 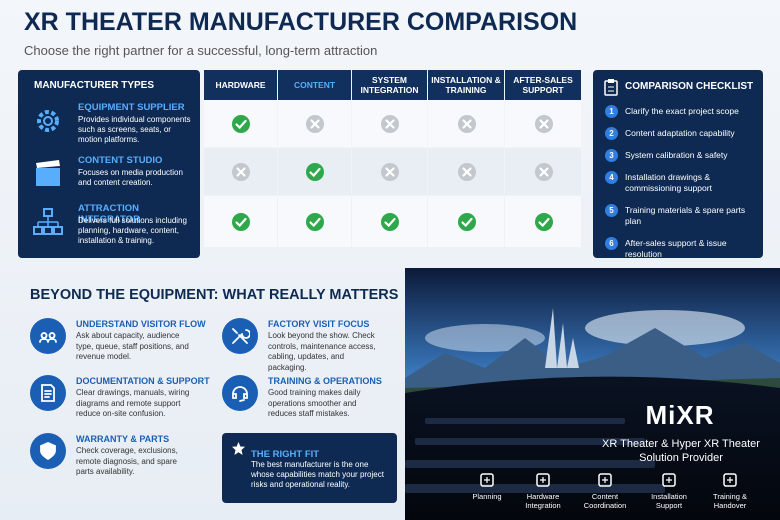 What do you see at coordinates (676, 248) in the screenshot?
I see `checklist-item: After-sales support & issue resolution` at bounding box center [676, 248].